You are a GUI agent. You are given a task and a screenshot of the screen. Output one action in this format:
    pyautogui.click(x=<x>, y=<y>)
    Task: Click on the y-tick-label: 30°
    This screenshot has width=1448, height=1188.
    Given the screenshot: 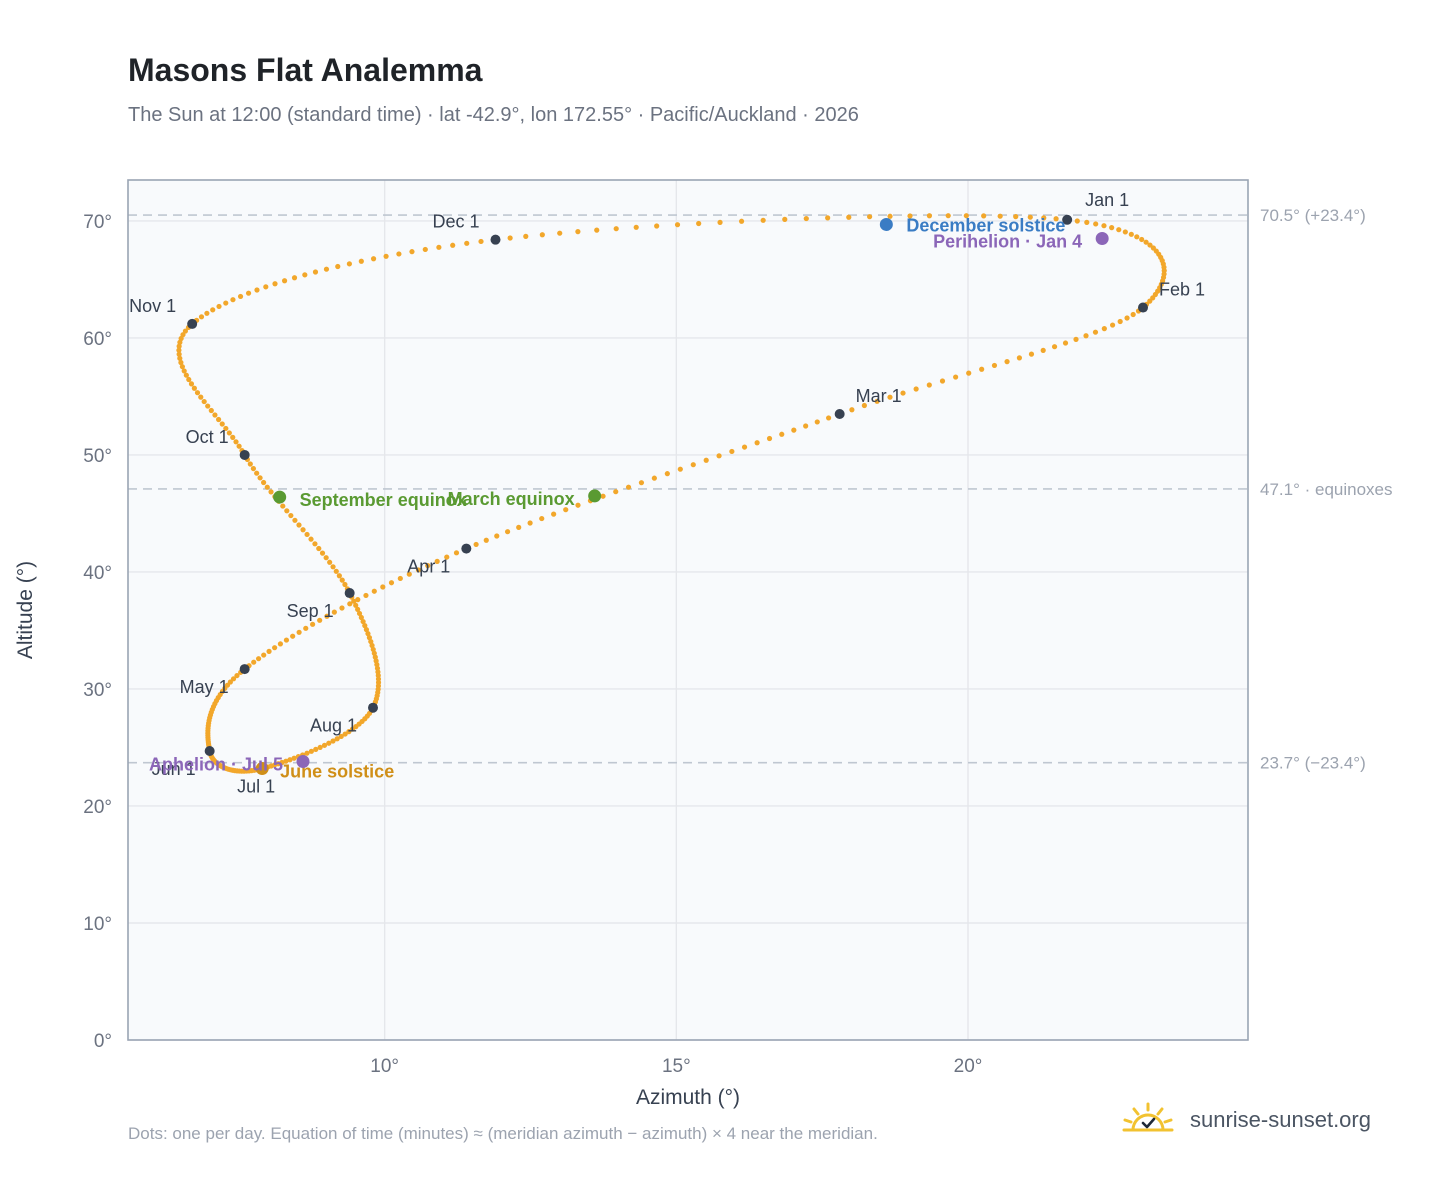 What is the action you would take?
    pyautogui.click(x=97, y=690)
    